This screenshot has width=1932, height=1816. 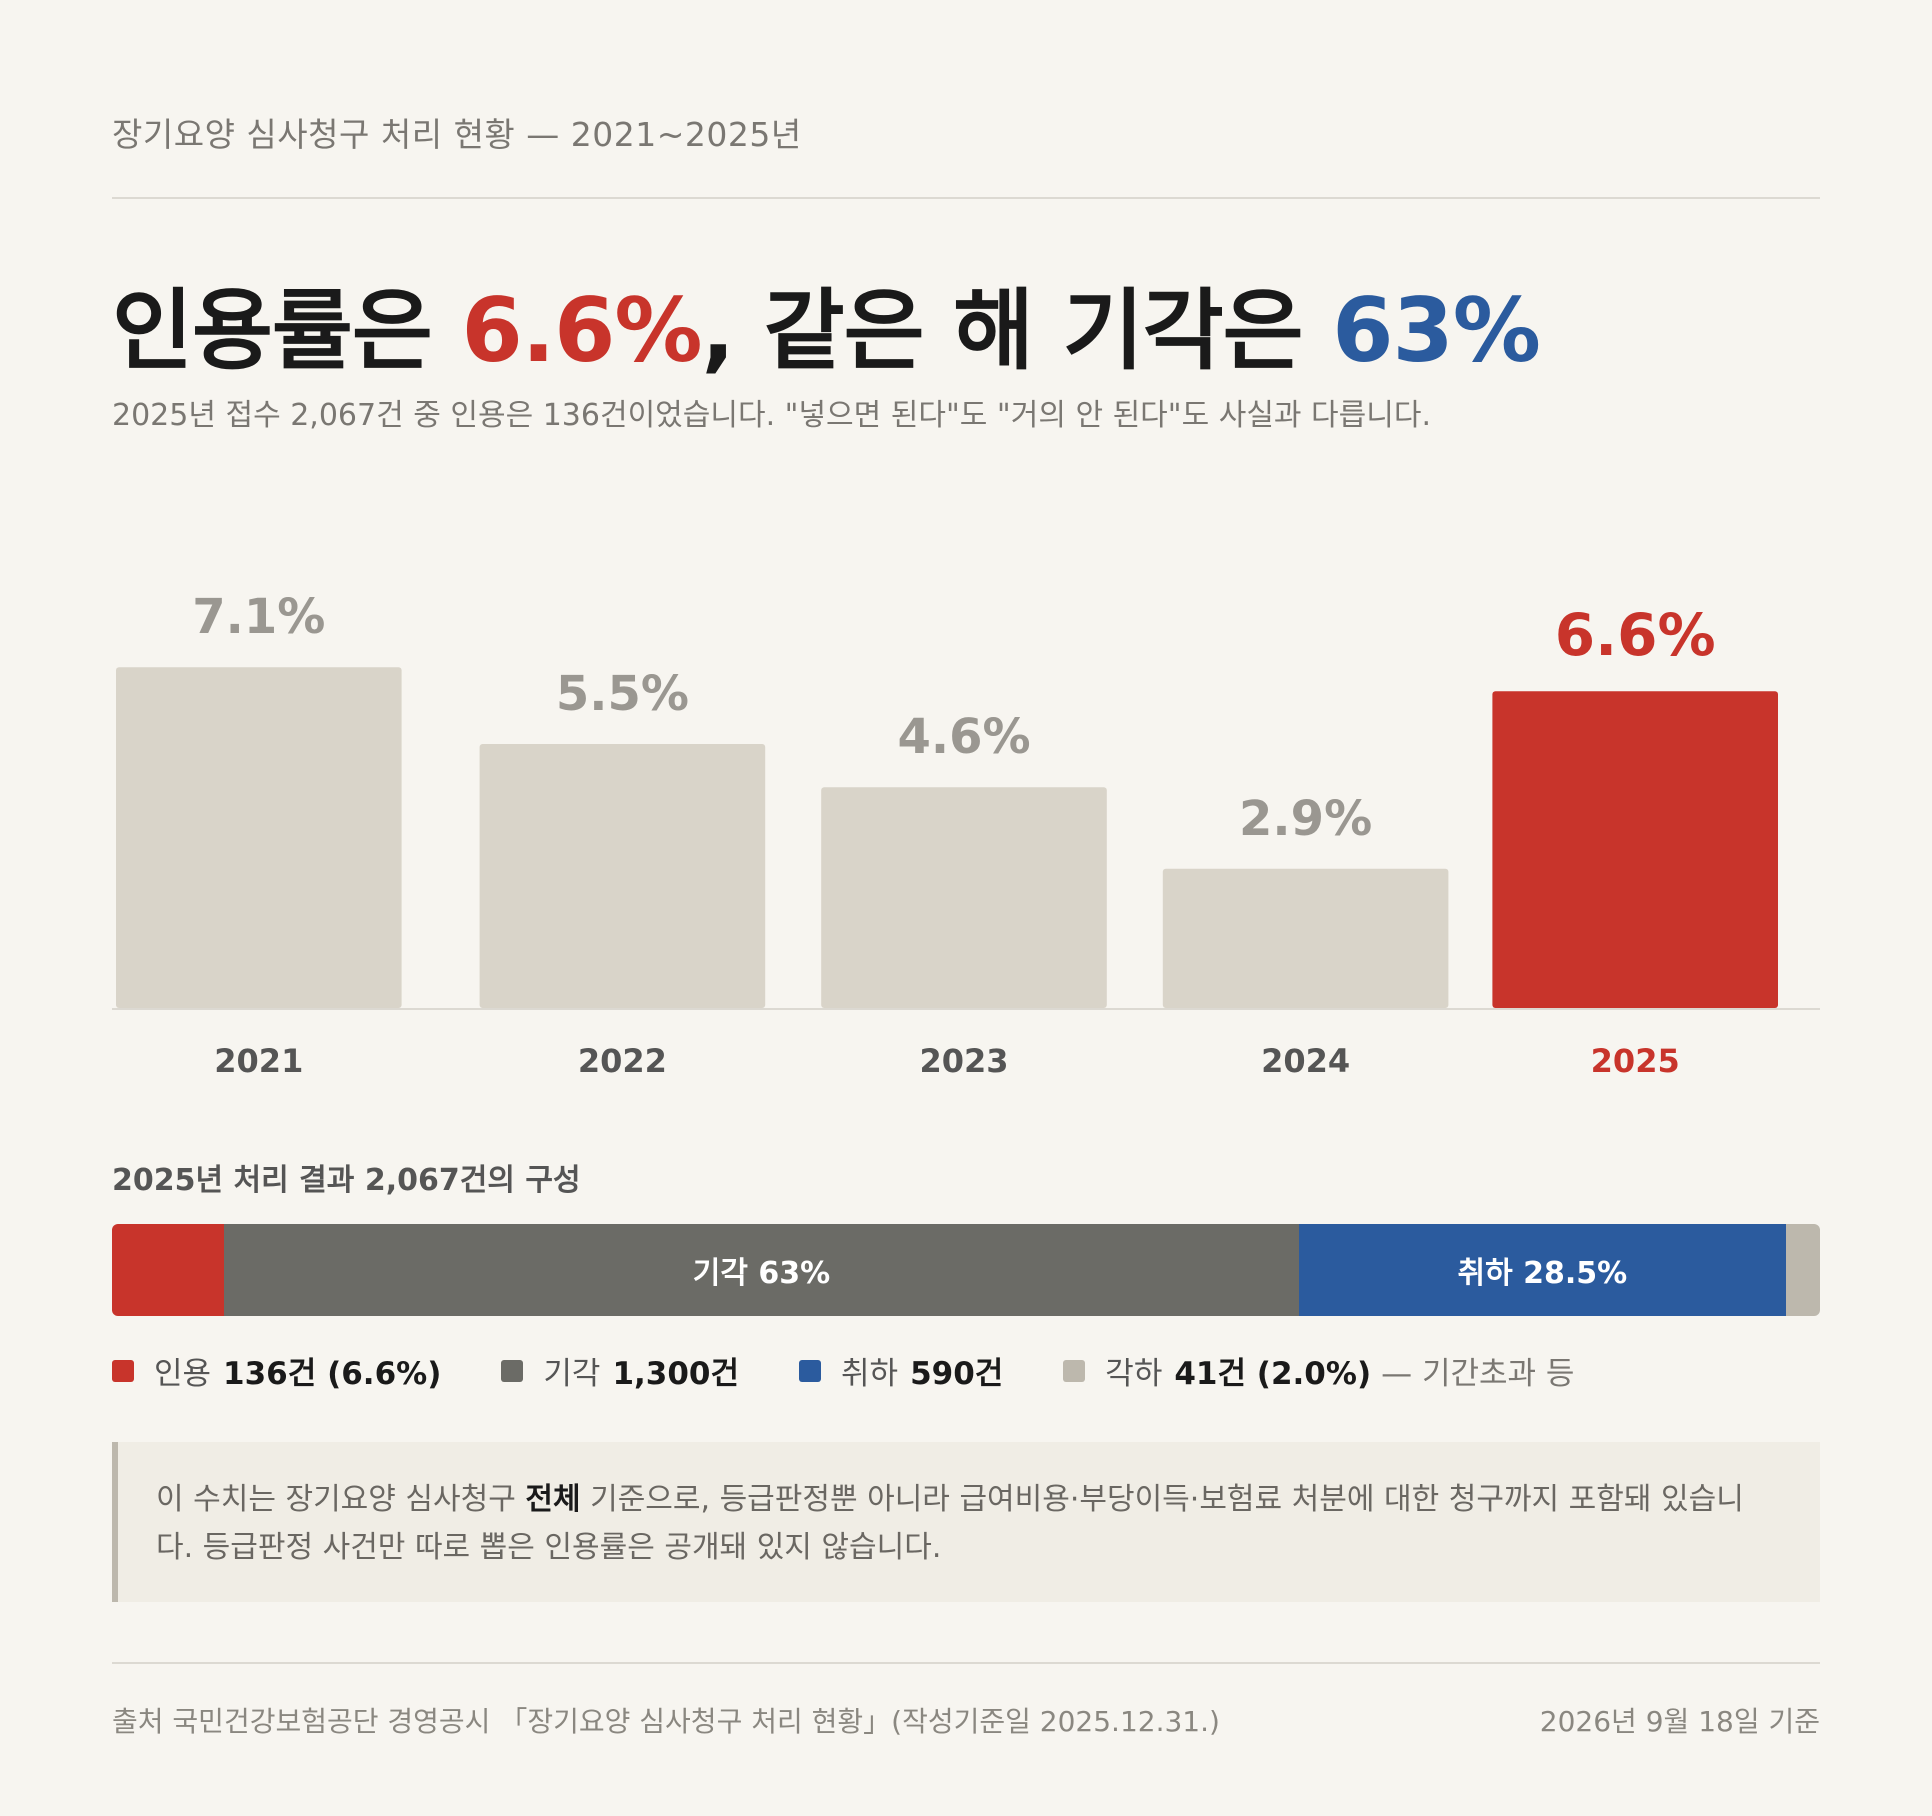 What do you see at coordinates (572, 1374) in the screenshot?
I see `legend-label: 기각` at bounding box center [572, 1374].